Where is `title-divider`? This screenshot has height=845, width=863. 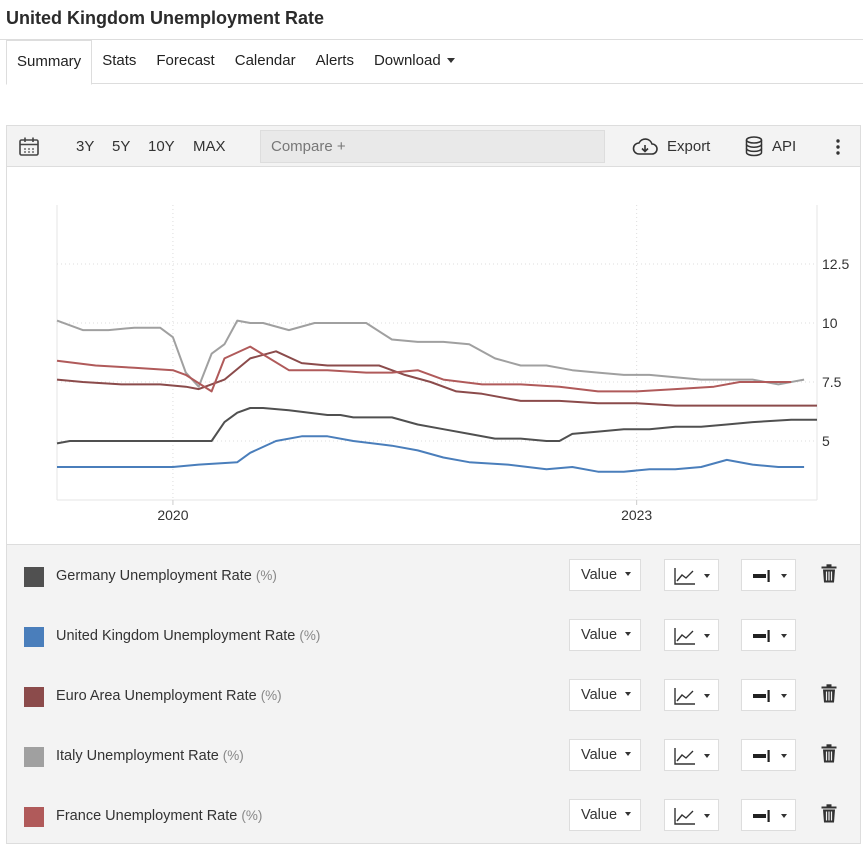
title-divider is located at coordinates (431, 39).